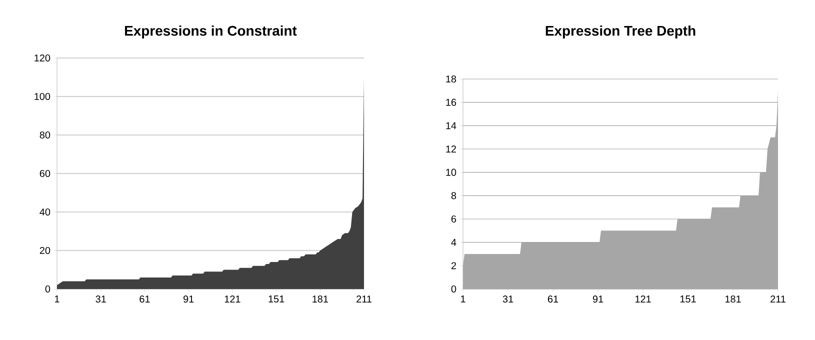  What do you see at coordinates (453, 242) in the screenshot?
I see `y-tick-label: 4` at bounding box center [453, 242].